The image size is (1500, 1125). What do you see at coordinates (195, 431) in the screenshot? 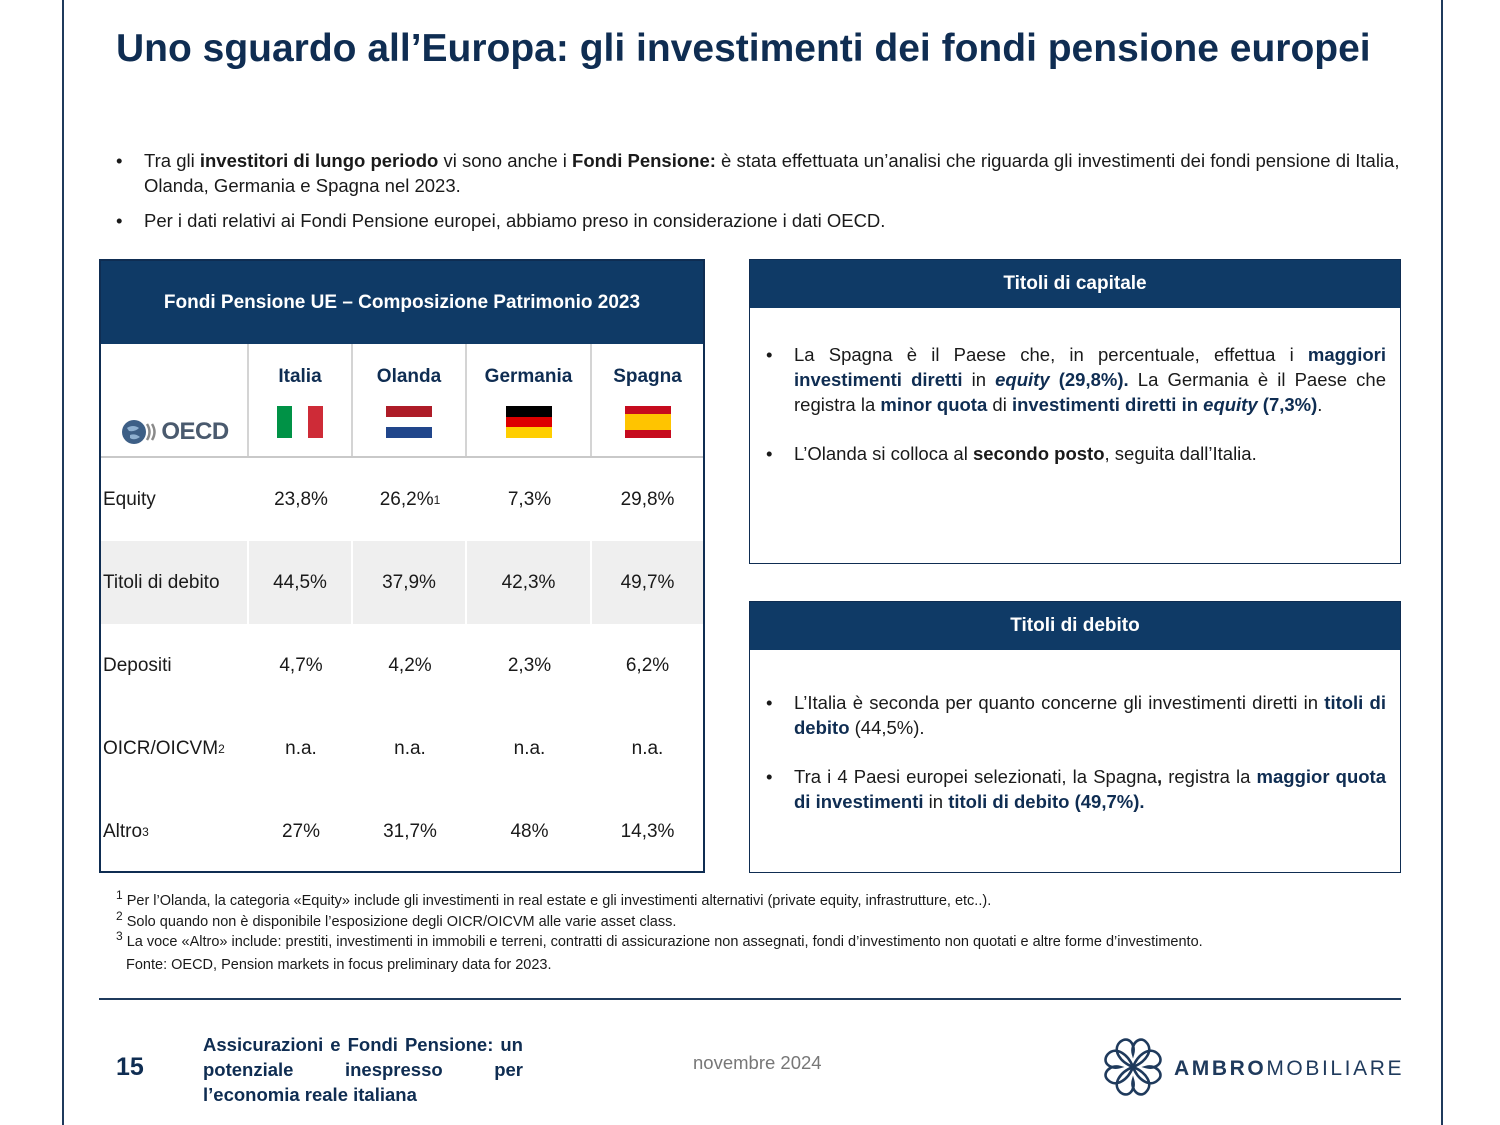
I see `oecd-logo-text: OECD` at bounding box center [195, 431].